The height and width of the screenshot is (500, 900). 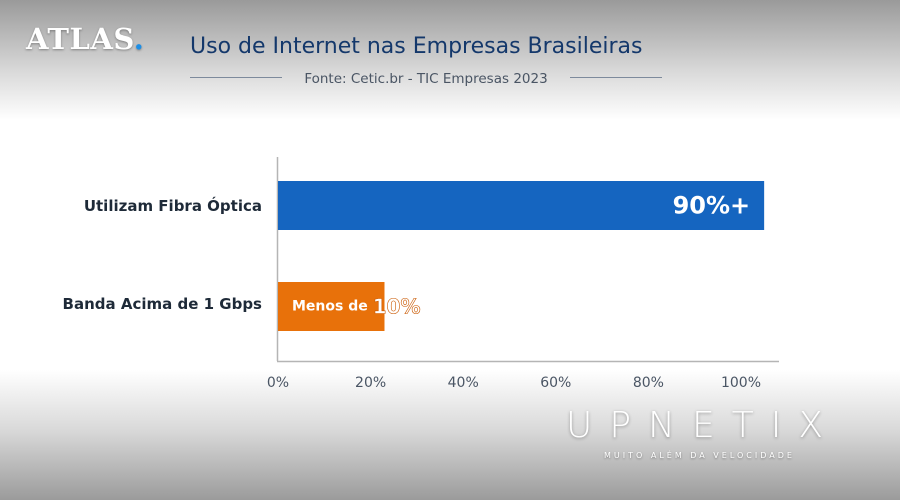 What do you see at coordinates (80, 39) in the screenshot?
I see `atlas-logo-text: ATLAS` at bounding box center [80, 39].